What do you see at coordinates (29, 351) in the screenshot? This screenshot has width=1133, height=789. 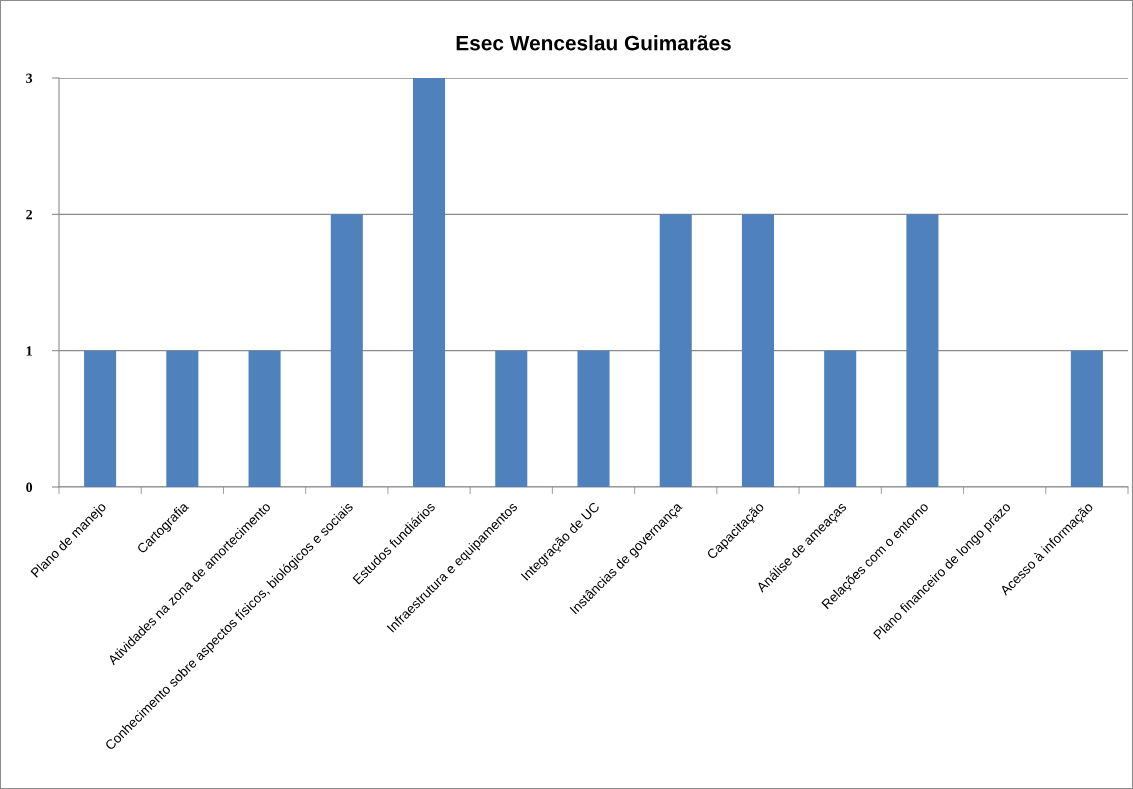 I see `y-tick-label: 1` at bounding box center [29, 351].